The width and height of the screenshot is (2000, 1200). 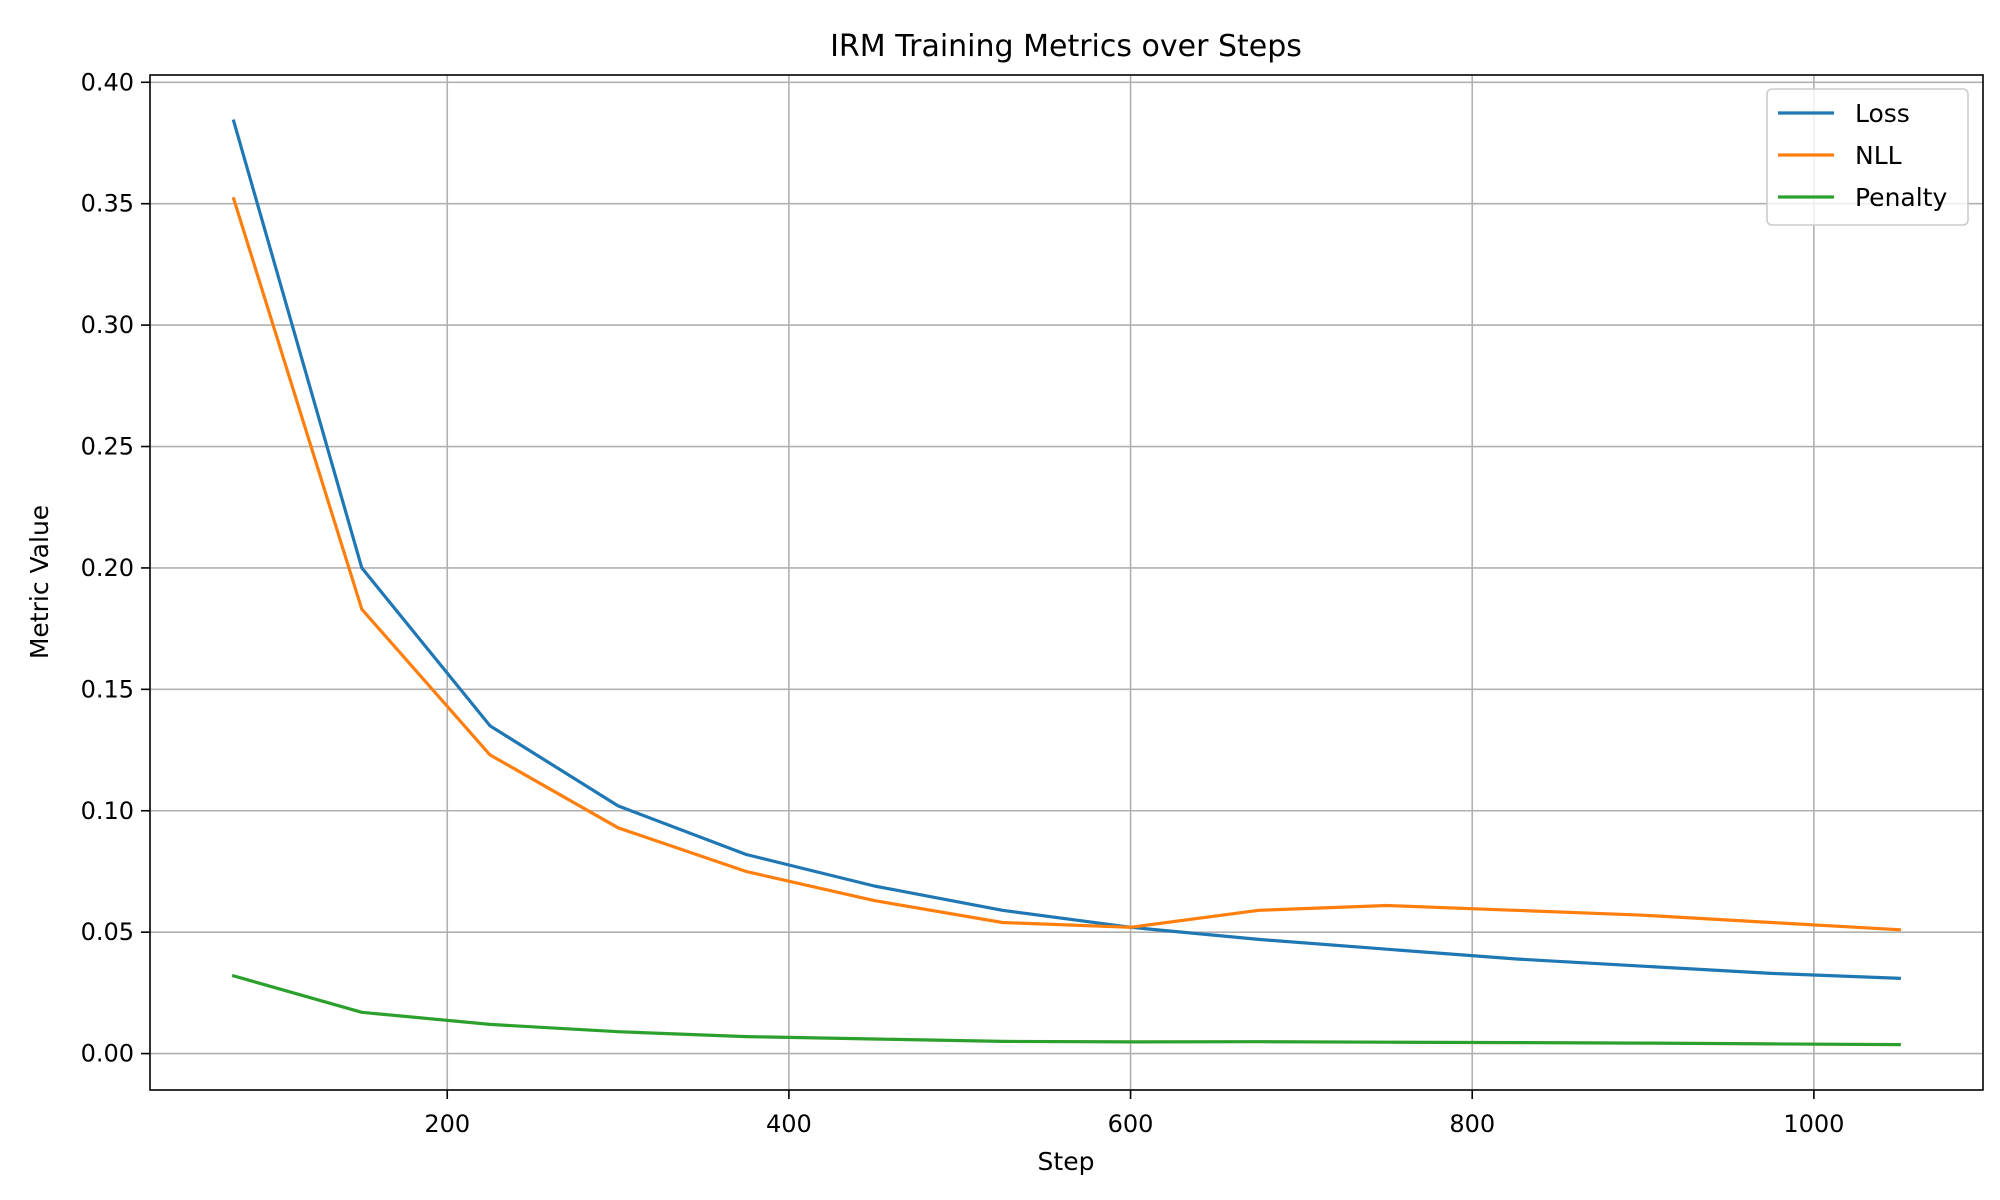 I want to click on chart-title: IRM Training Metrics over Steps, so click(x=1066, y=46).